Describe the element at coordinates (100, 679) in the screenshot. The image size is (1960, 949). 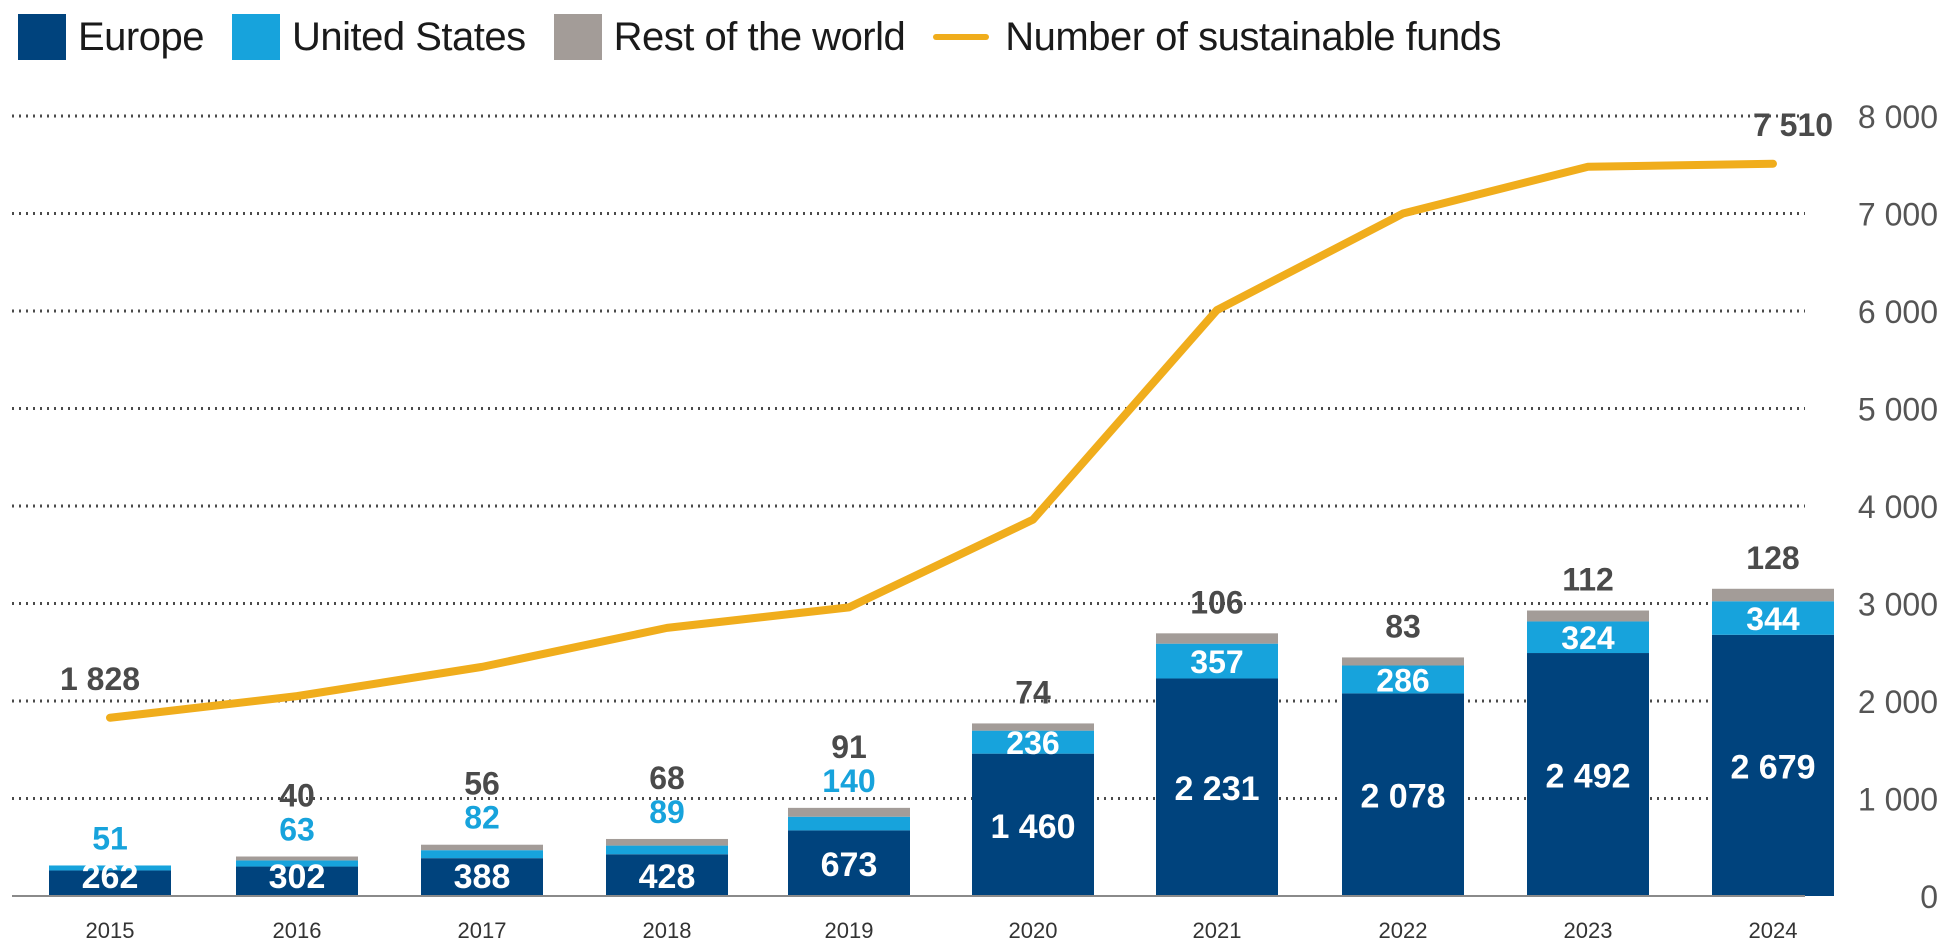
I see `data-label-line: 1 828` at that location.